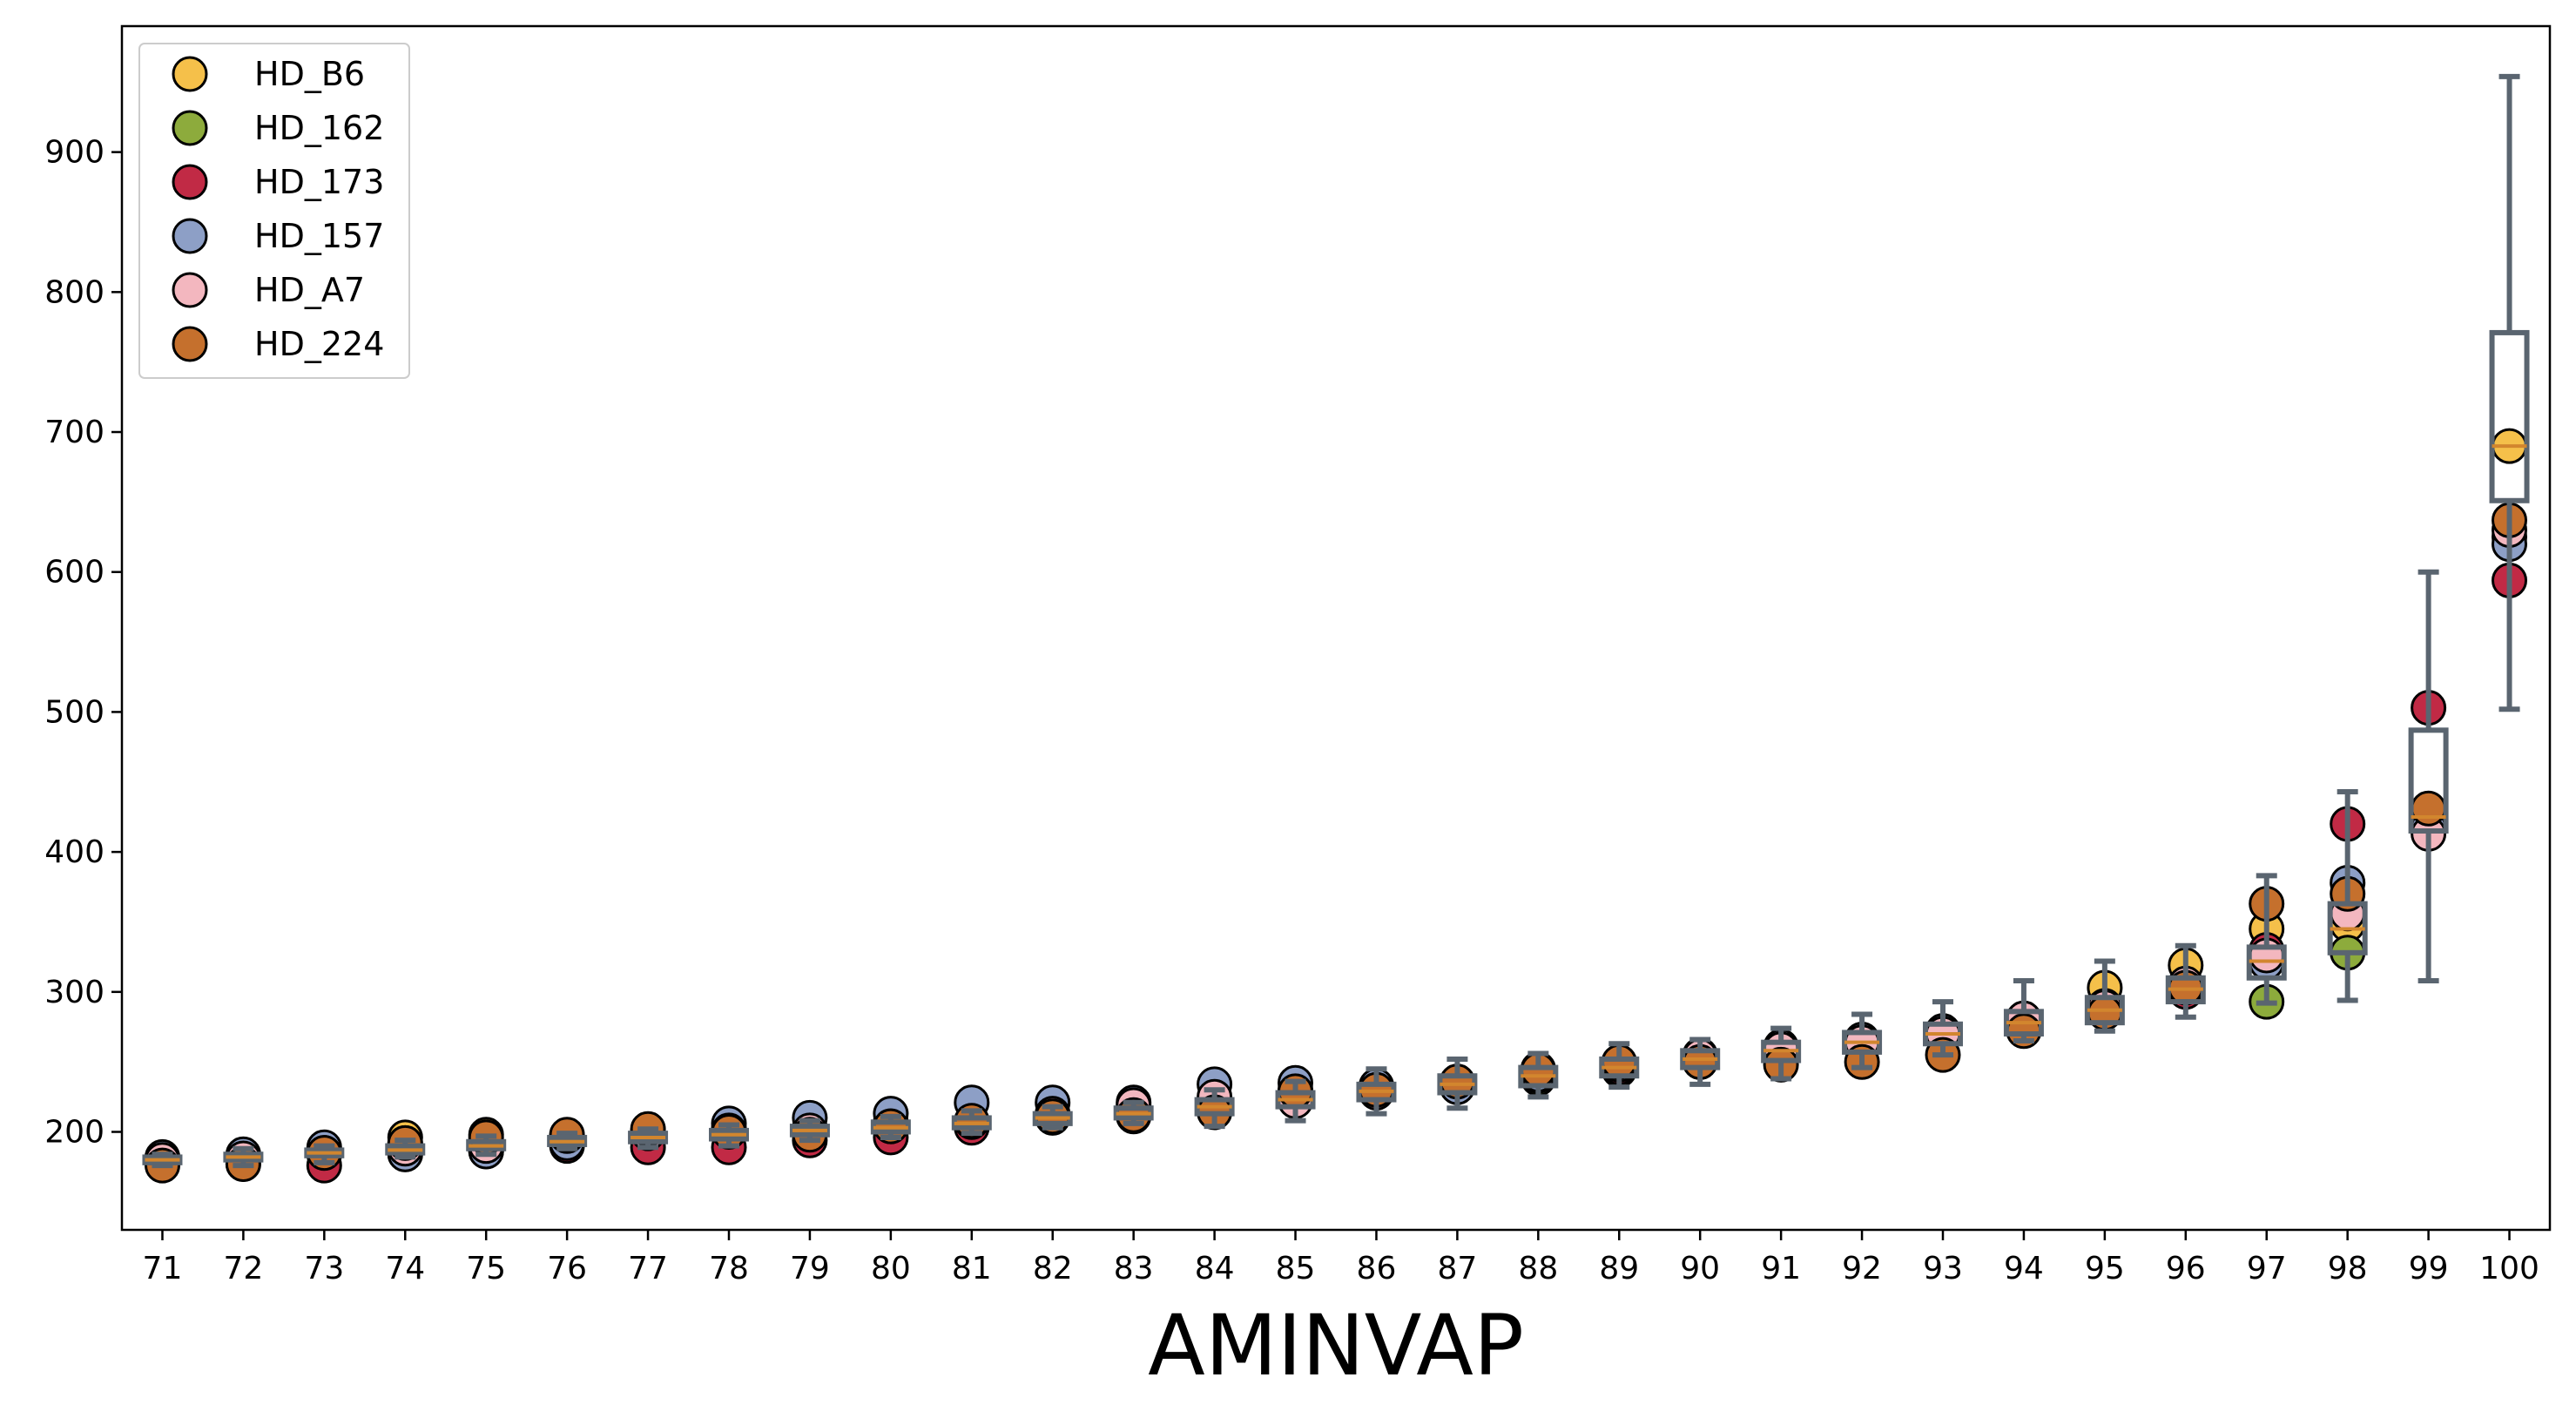 The width and height of the screenshot is (2576, 1418). What do you see at coordinates (1296, 1268) in the screenshot?
I see `x-tick-label: 85` at bounding box center [1296, 1268].